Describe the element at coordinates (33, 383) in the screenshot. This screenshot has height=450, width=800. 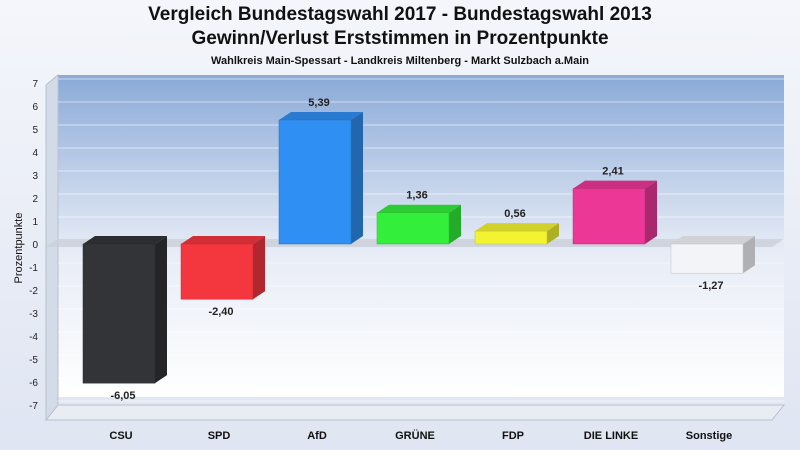
I see `y-tick-label: -6` at that location.